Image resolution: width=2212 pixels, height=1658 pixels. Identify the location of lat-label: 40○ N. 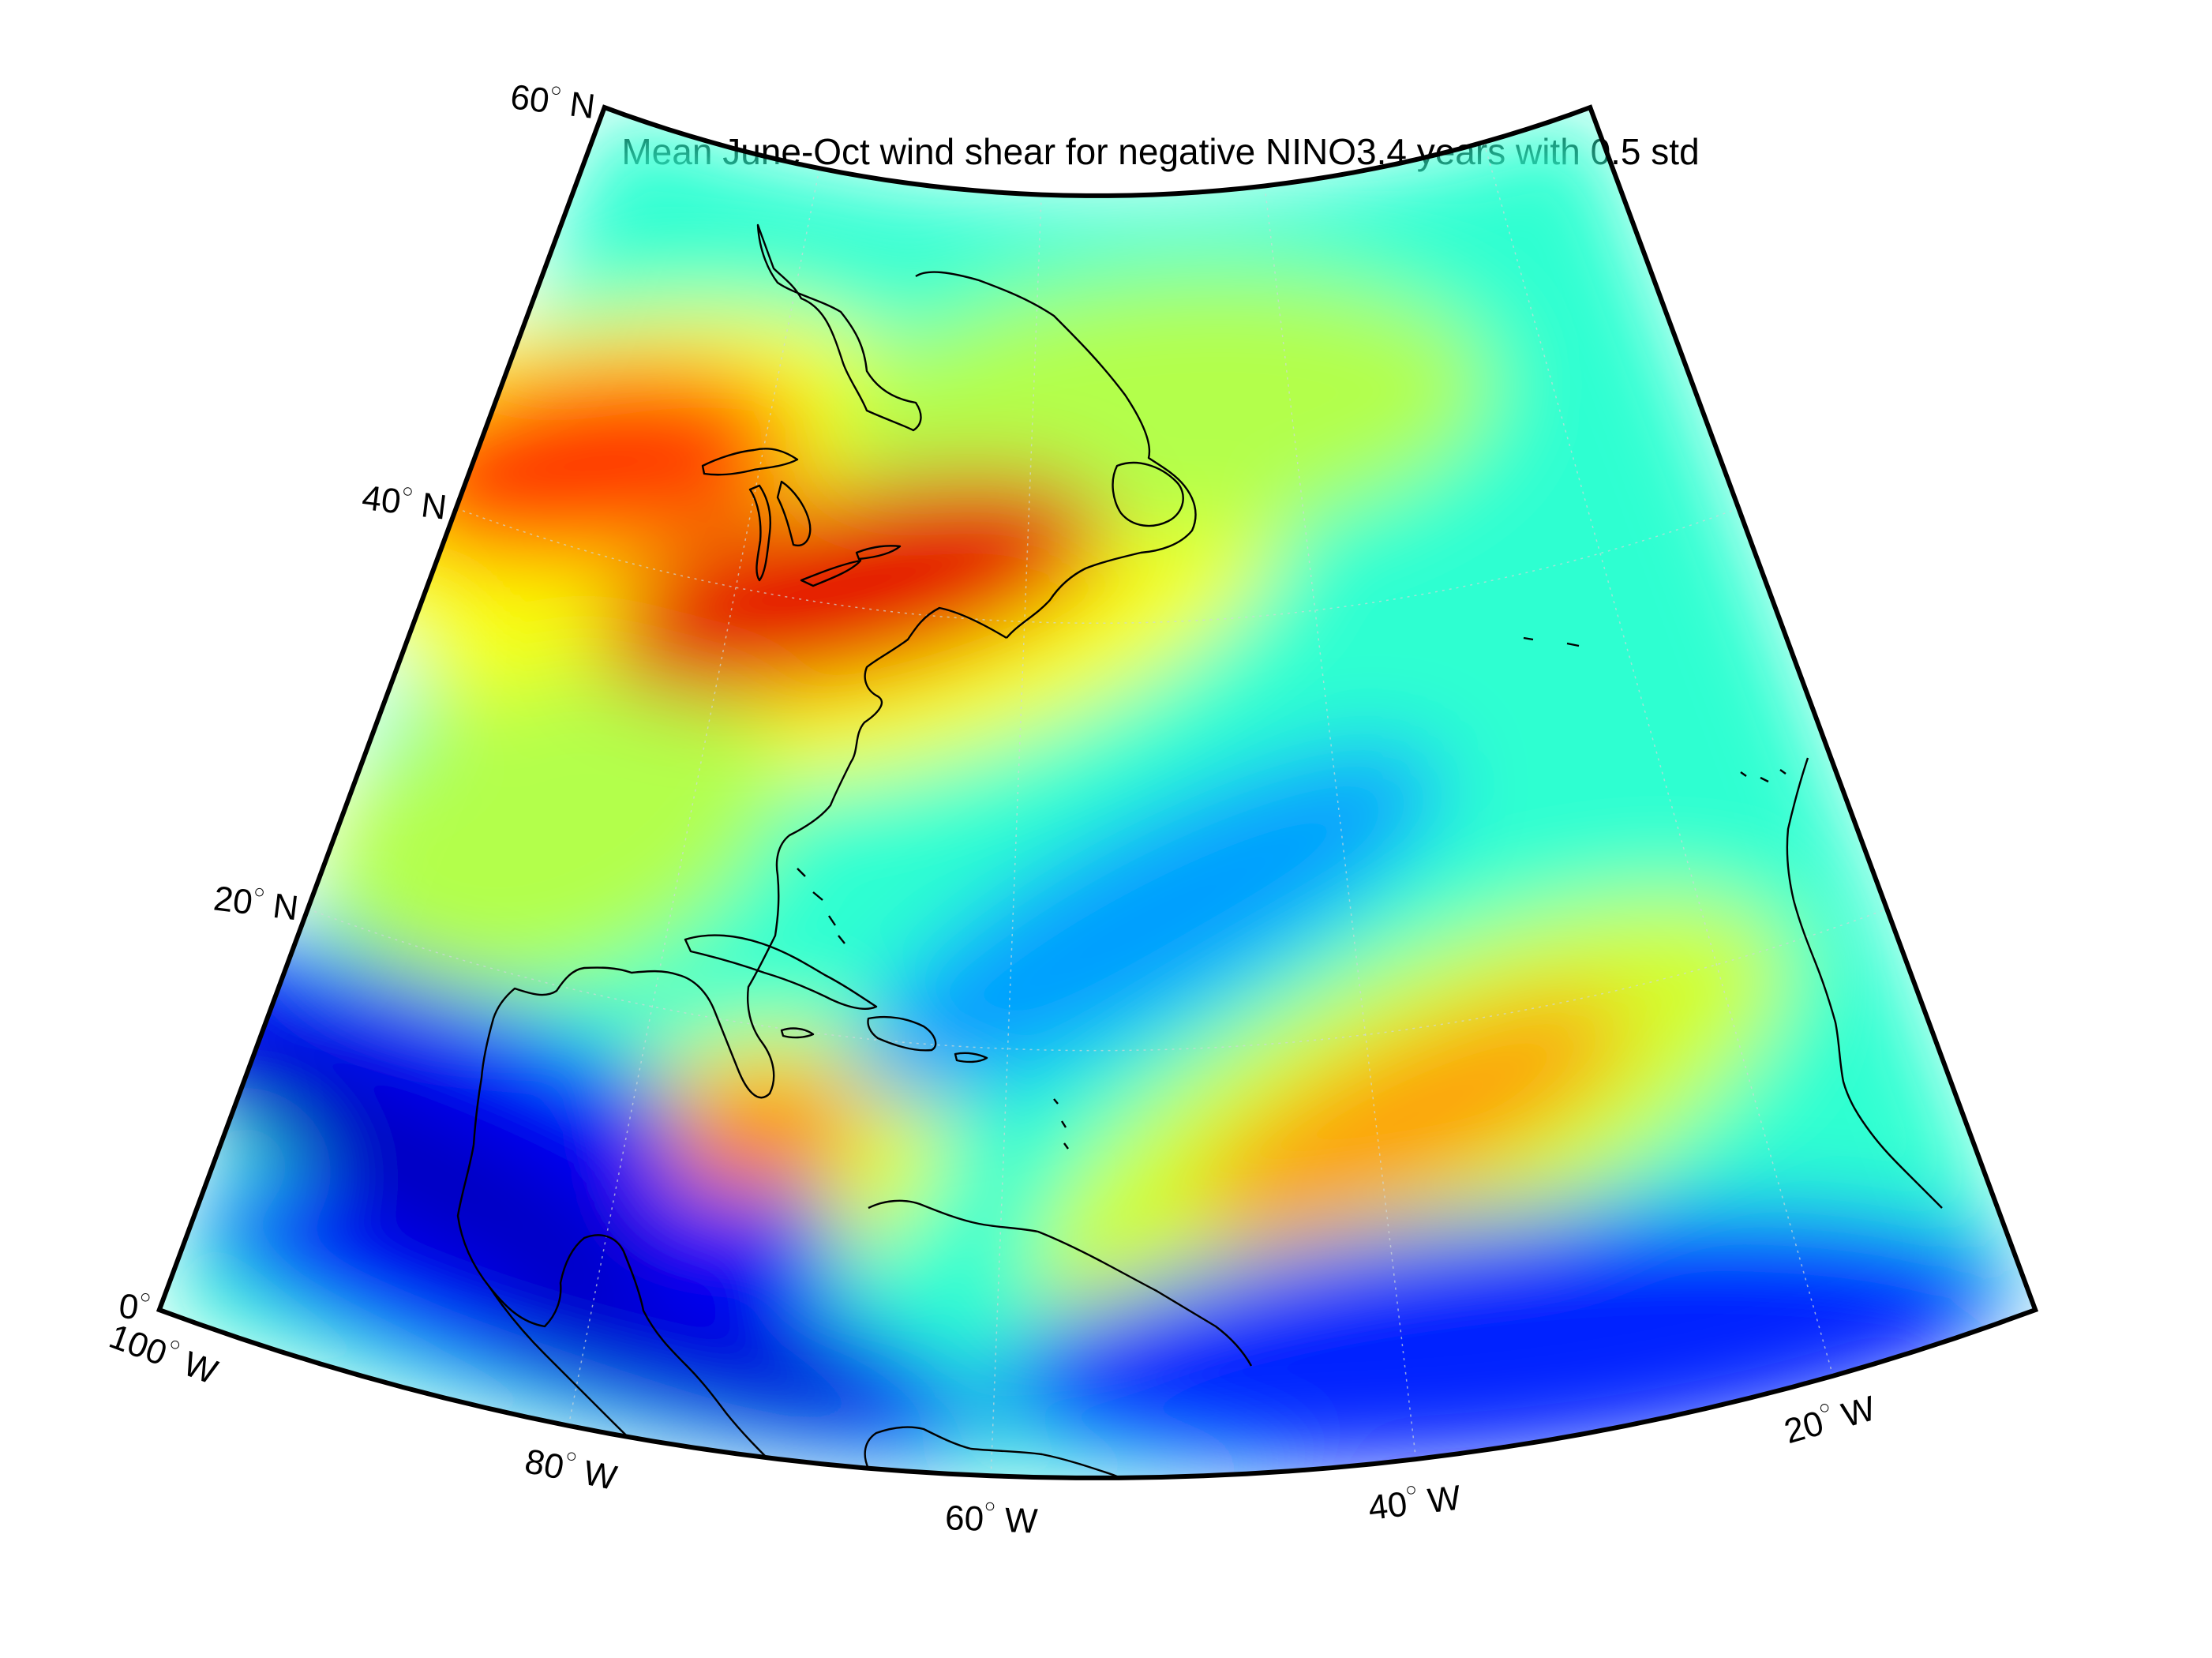
(404, 501).